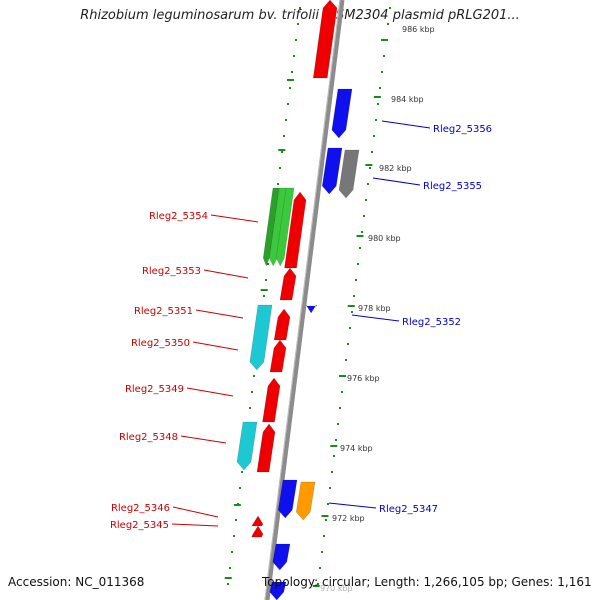  I want to click on kbp-label: 982 kbp, so click(395, 168).